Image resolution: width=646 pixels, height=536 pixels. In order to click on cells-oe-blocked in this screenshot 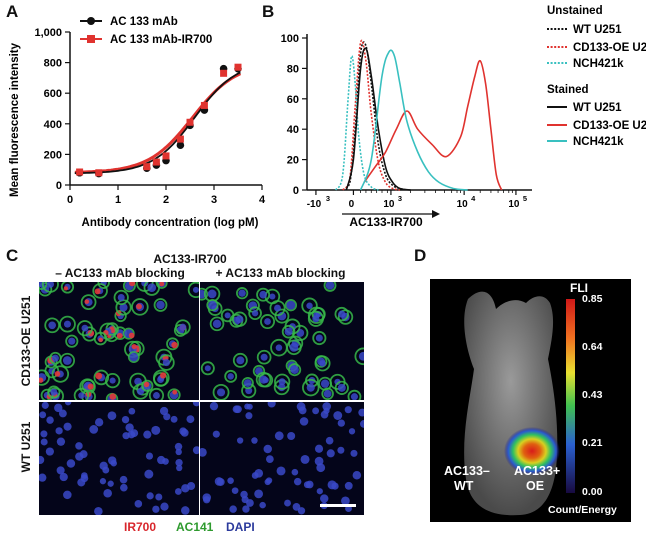, I will do `click(282, 341)`.